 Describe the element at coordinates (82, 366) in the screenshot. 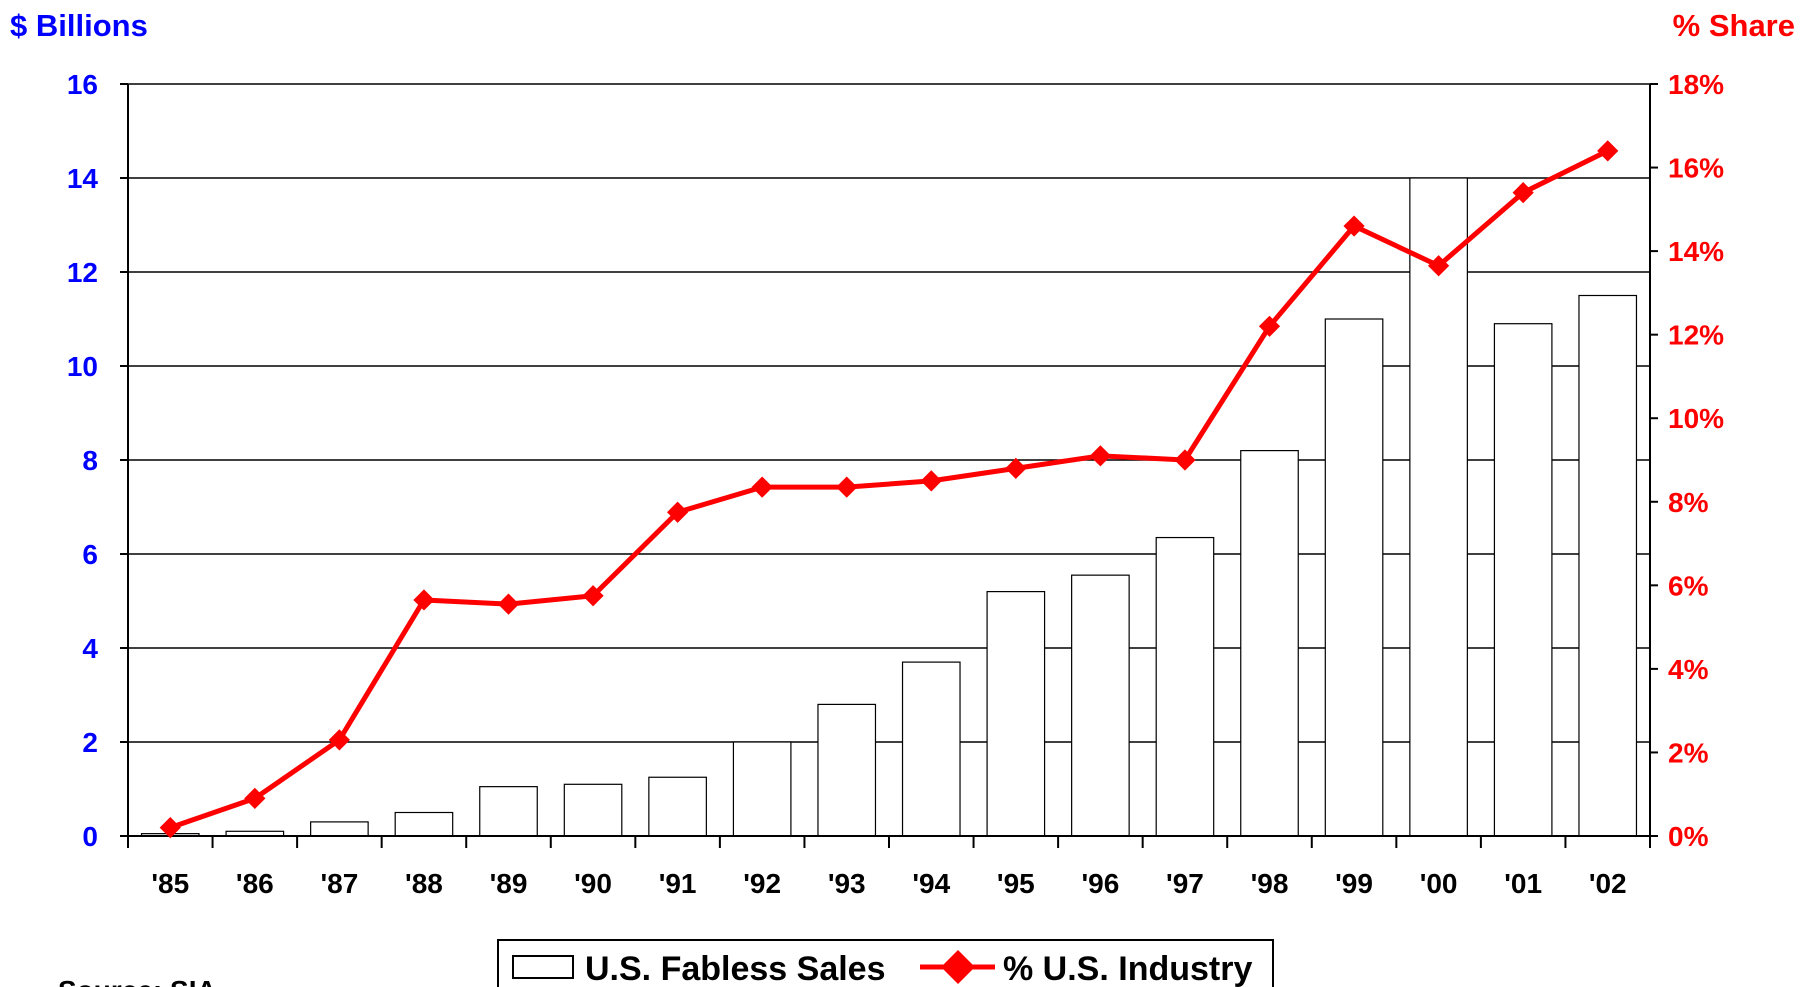

I see `left-tick-label: 10` at that location.